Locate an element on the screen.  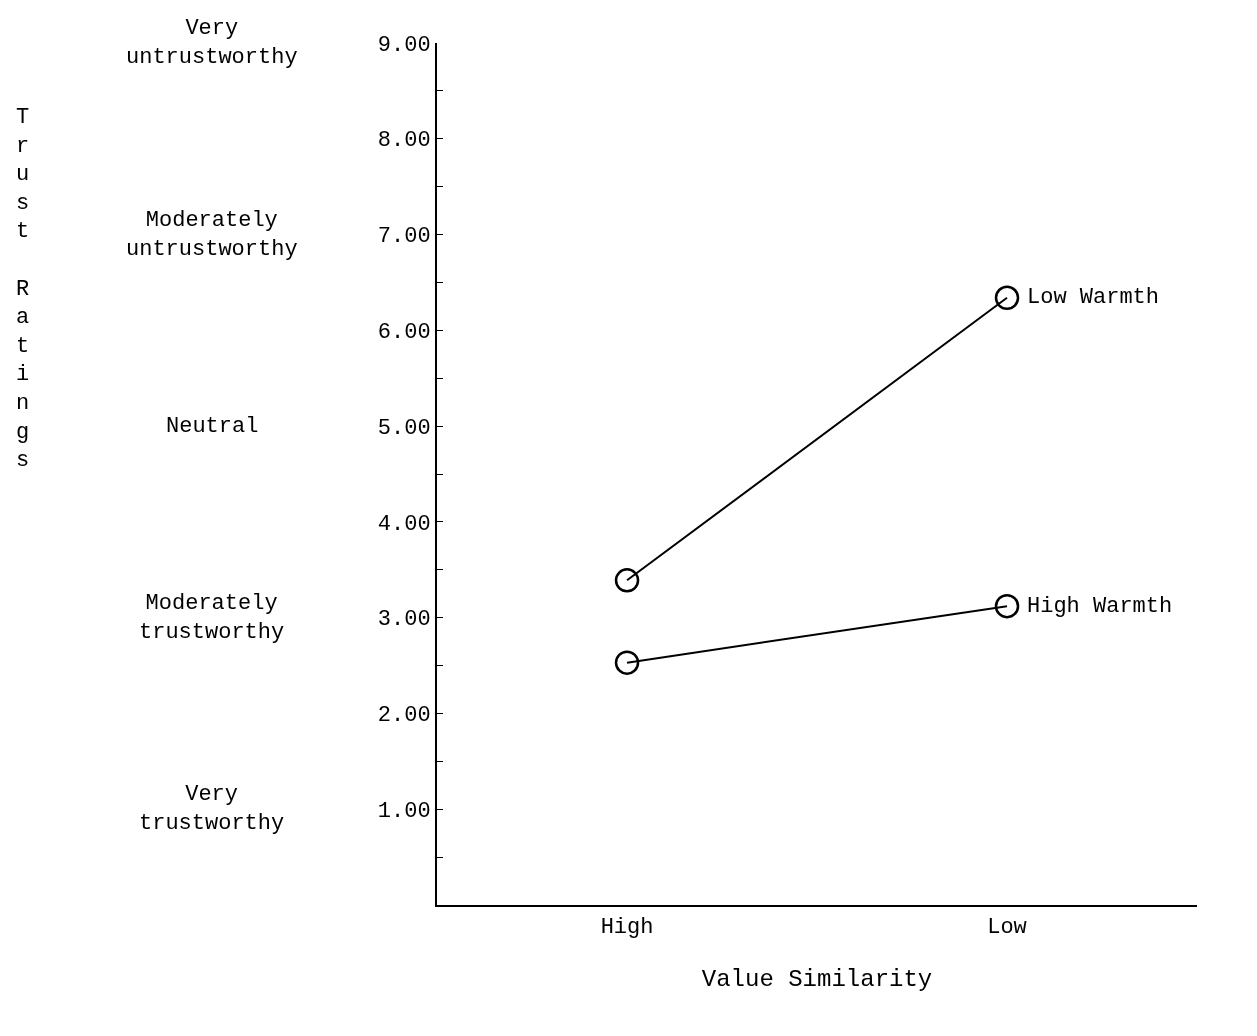
series-label: High Warmth is located at coordinates (1100, 606).